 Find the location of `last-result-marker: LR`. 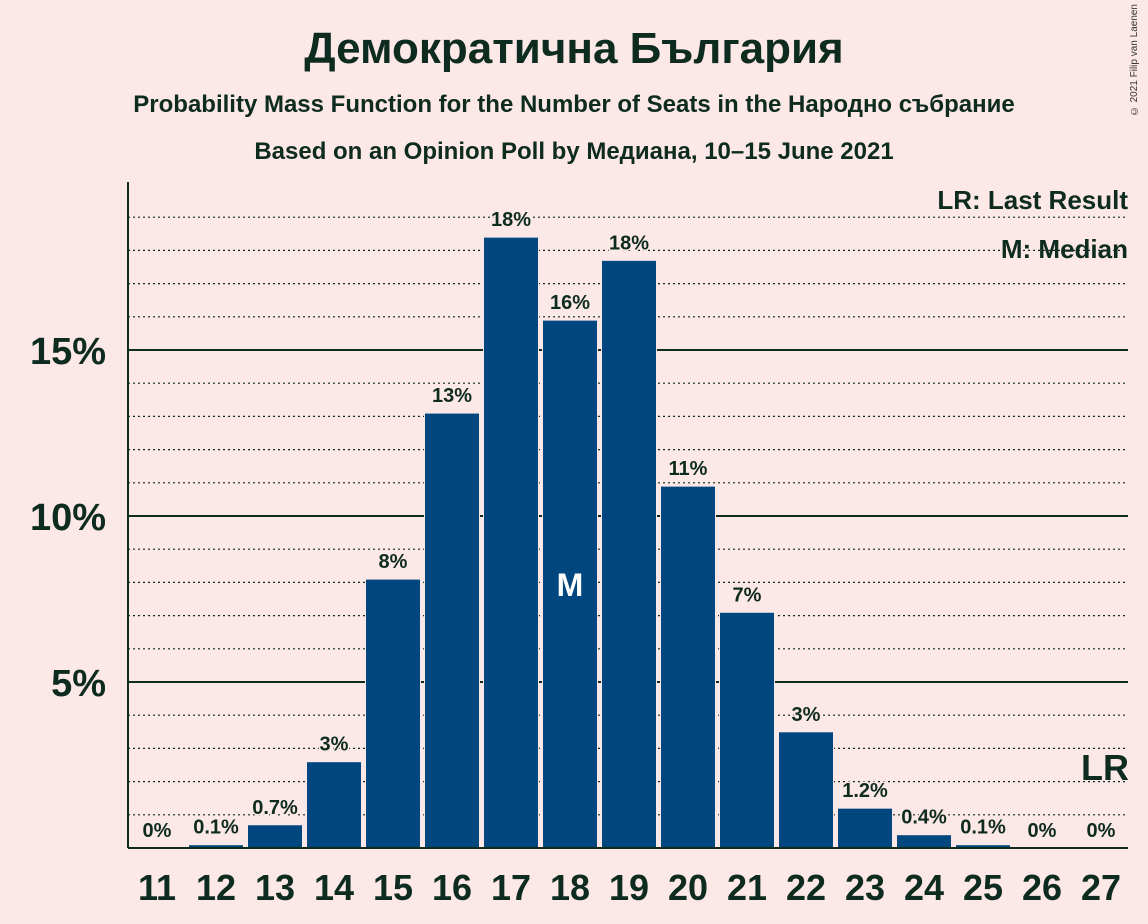

last-result-marker: LR is located at coordinates (1105, 767).